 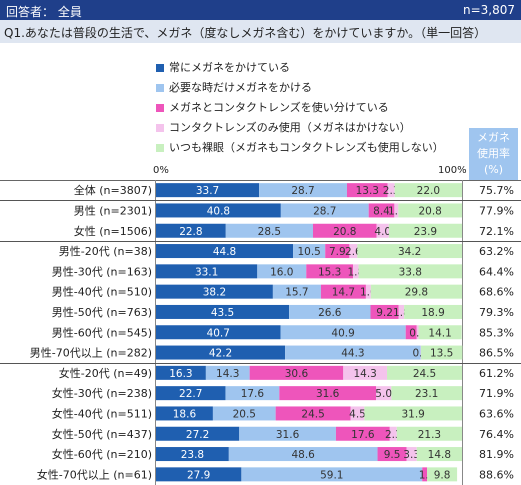 I want to click on bar-value-label: 15.3, so click(x=329, y=272).